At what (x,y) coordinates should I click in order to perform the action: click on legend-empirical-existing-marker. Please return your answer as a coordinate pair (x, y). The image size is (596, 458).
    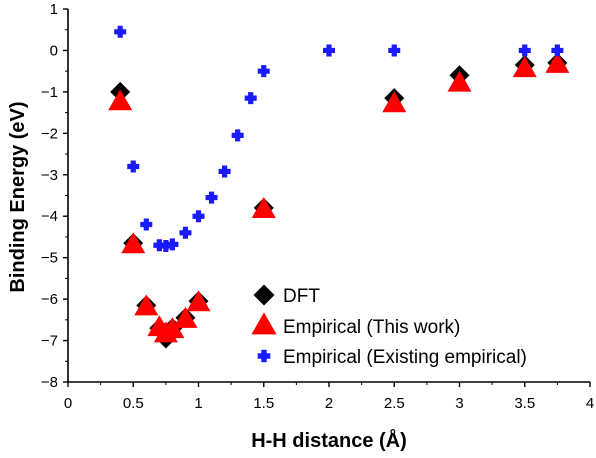
    Looking at the image, I should click on (264, 356).